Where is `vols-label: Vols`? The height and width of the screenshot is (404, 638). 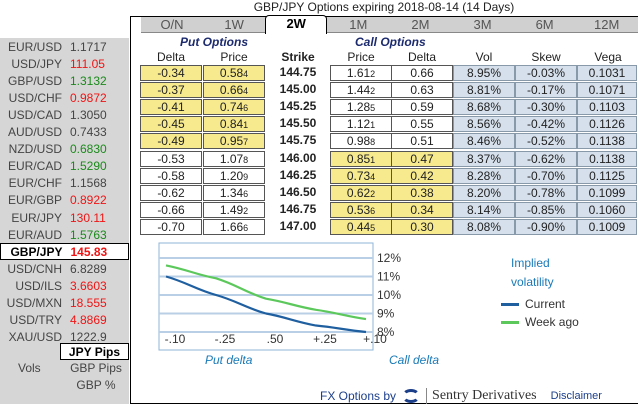 vols-label: Vols is located at coordinates (29, 368).